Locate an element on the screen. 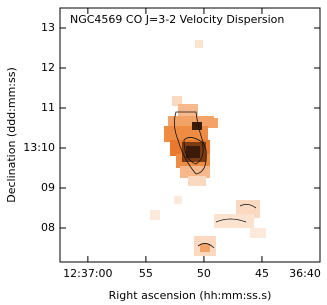 Image resolution: width=327 pixels, height=305 pixels. x-tick-label: 55 is located at coordinates (146, 273).